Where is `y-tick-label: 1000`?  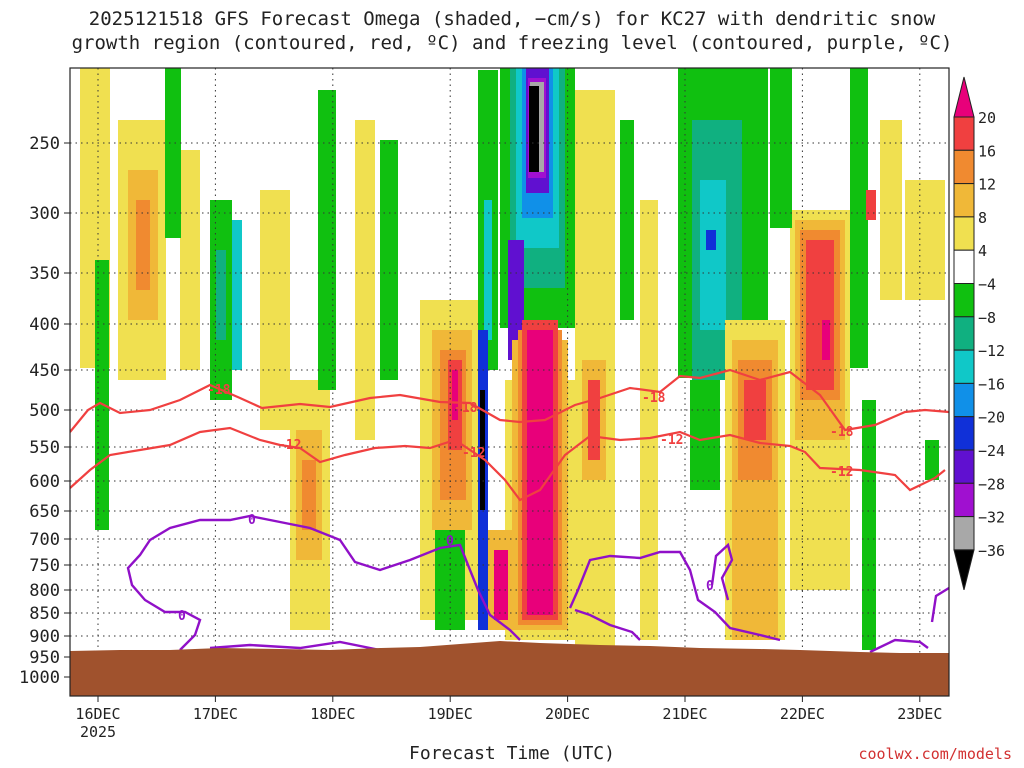 y-tick-label: 1000 is located at coordinates (39, 678).